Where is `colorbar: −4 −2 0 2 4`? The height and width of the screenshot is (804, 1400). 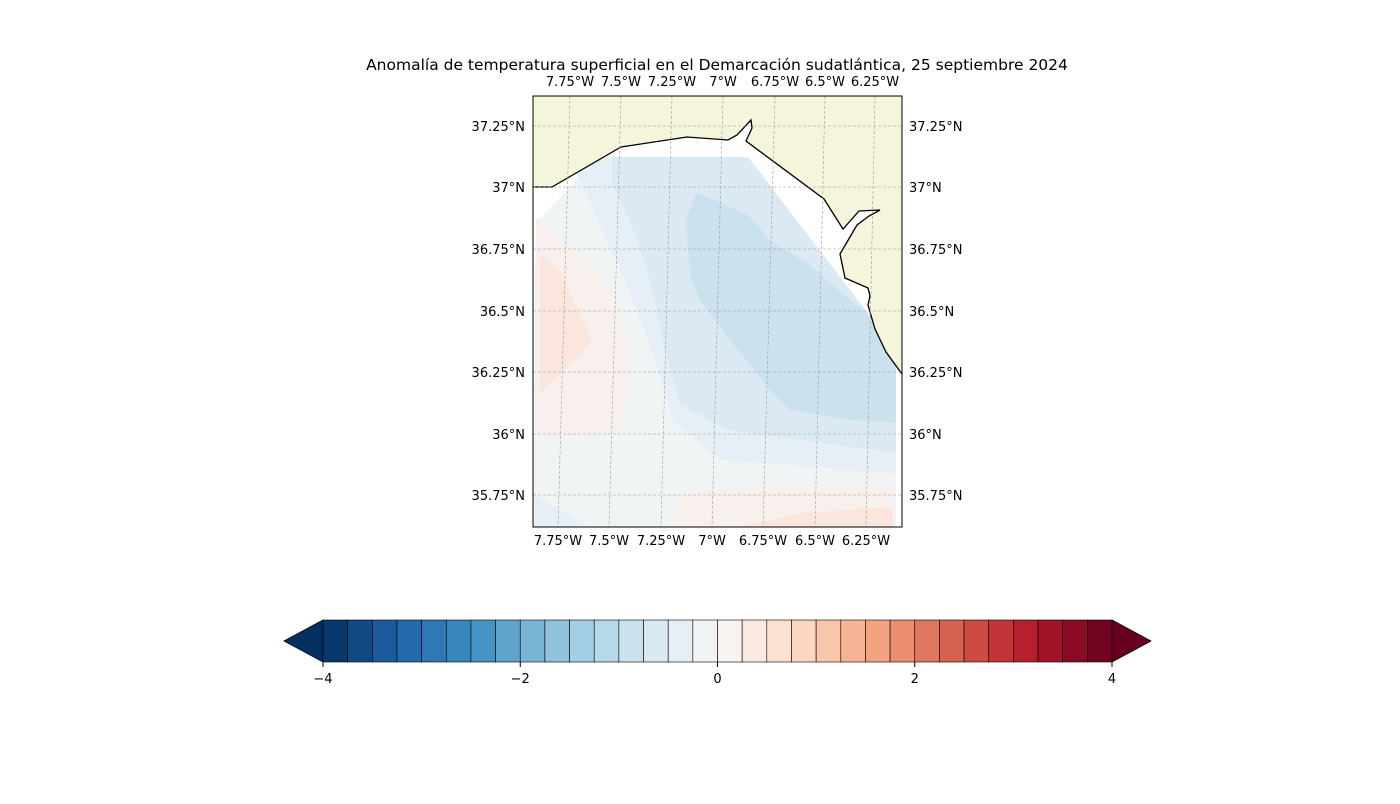 colorbar: −4 −2 0 2 4 is located at coordinates (717, 653).